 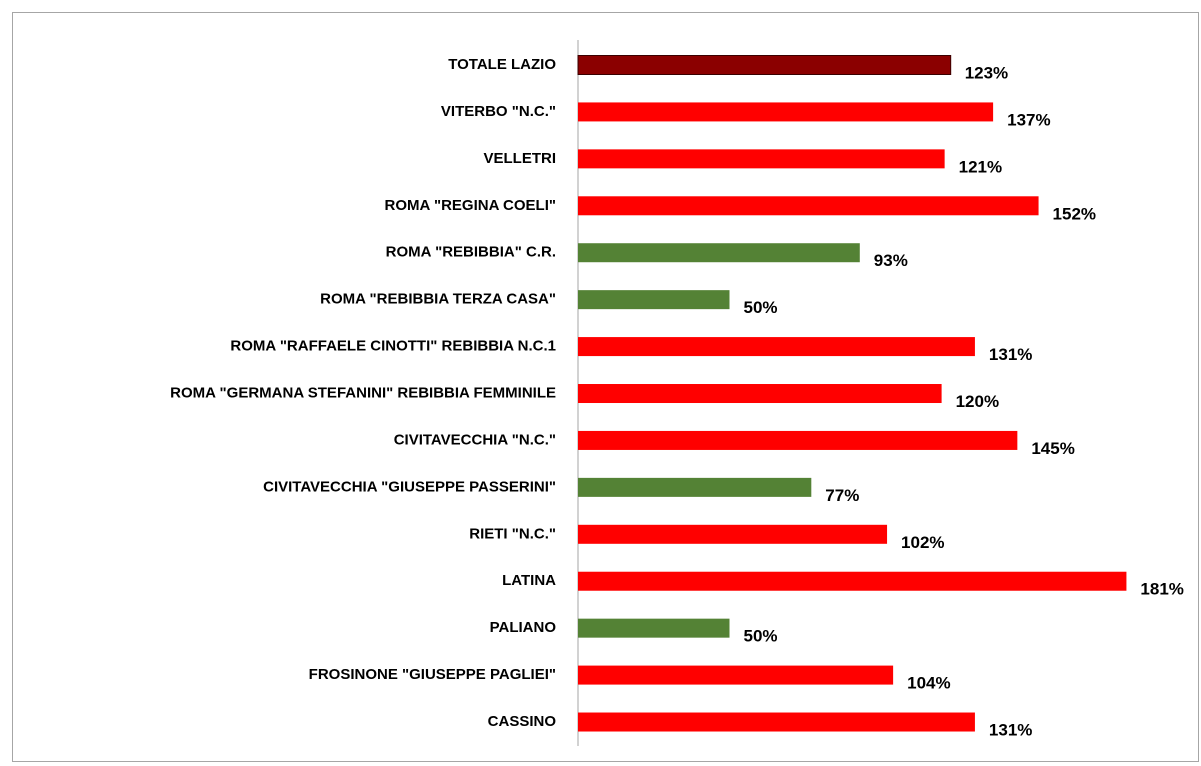 What do you see at coordinates (891, 260) in the screenshot?
I see `data-label: 93%` at bounding box center [891, 260].